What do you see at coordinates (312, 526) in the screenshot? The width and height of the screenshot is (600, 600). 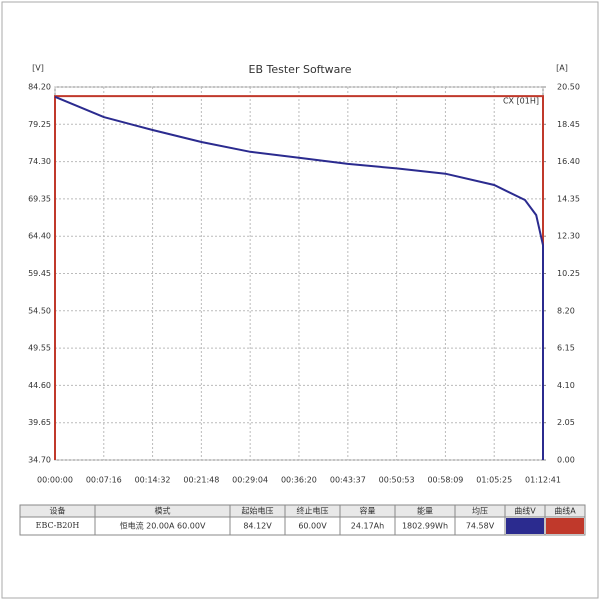 I see `table-cell: 60.00V` at bounding box center [312, 526].